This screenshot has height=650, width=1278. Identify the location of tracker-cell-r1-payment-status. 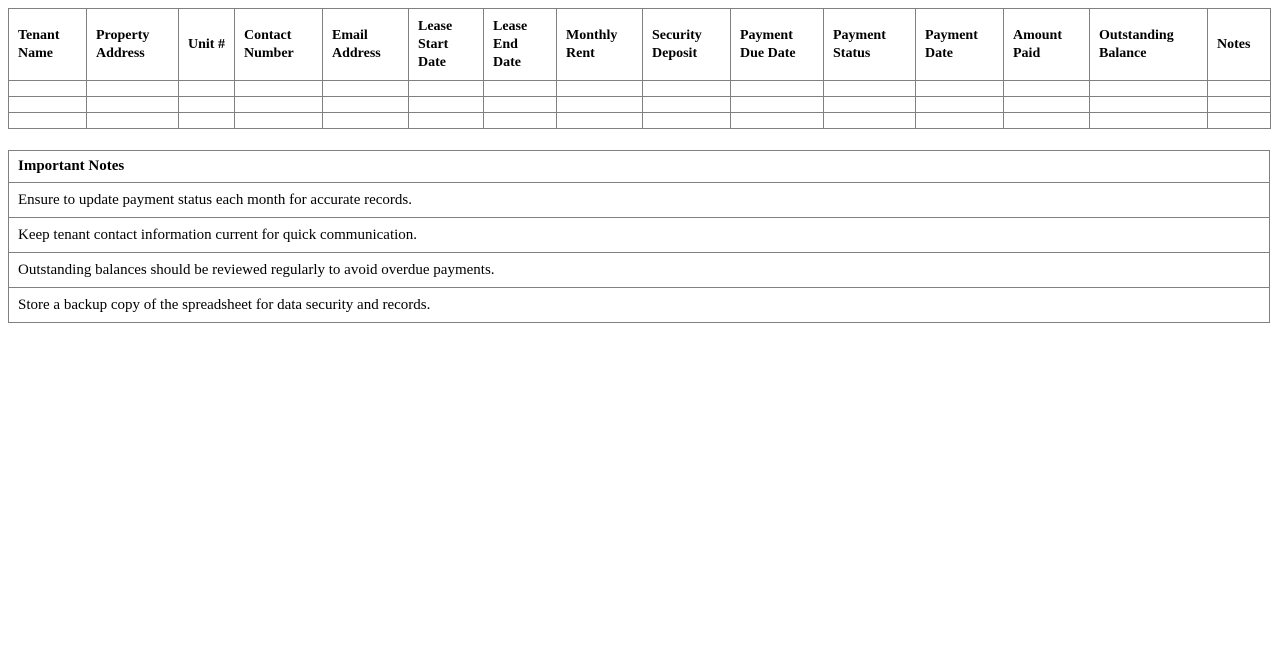
(869, 104).